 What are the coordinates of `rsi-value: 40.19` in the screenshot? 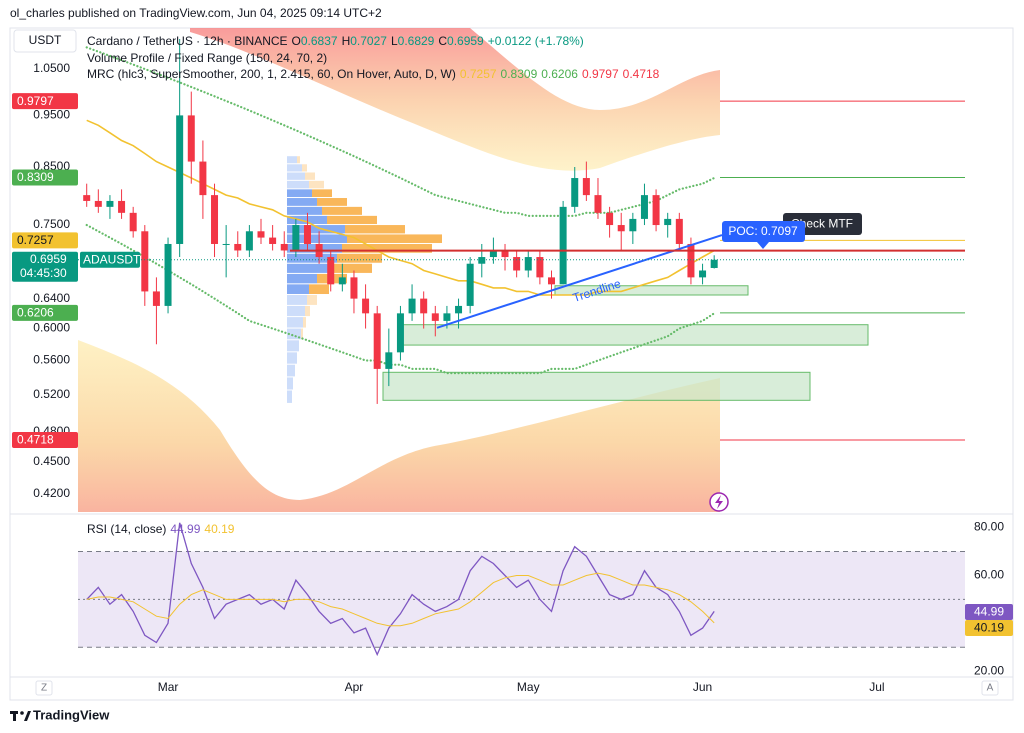 It's located at (219, 529).